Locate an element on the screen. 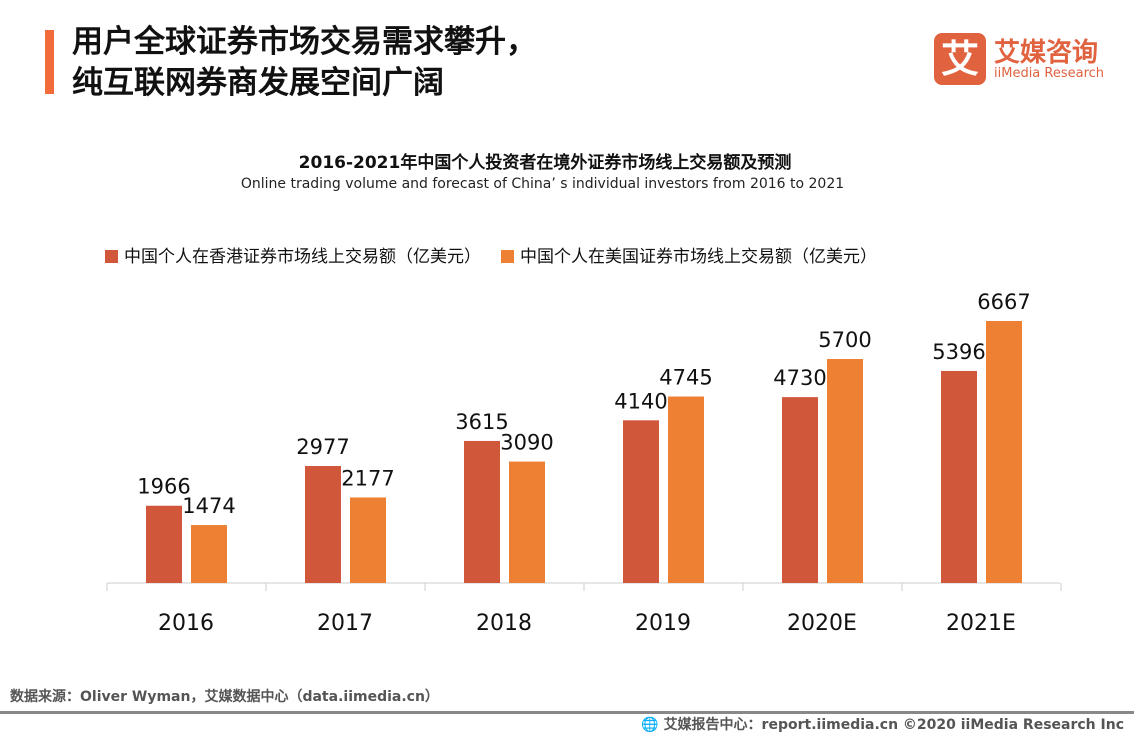  title-line-2: 纯互联网券商发展空间广阔 is located at coordinates (258, 83).